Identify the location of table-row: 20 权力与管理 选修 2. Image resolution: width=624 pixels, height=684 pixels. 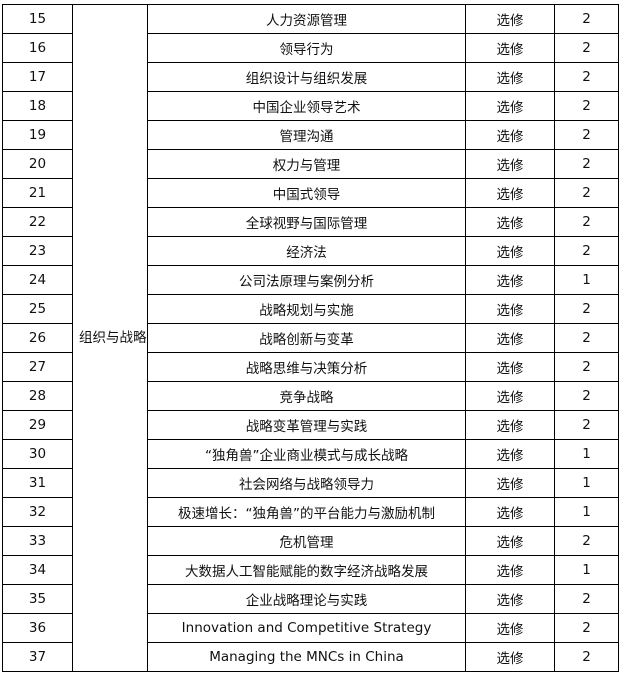
(310, 164).